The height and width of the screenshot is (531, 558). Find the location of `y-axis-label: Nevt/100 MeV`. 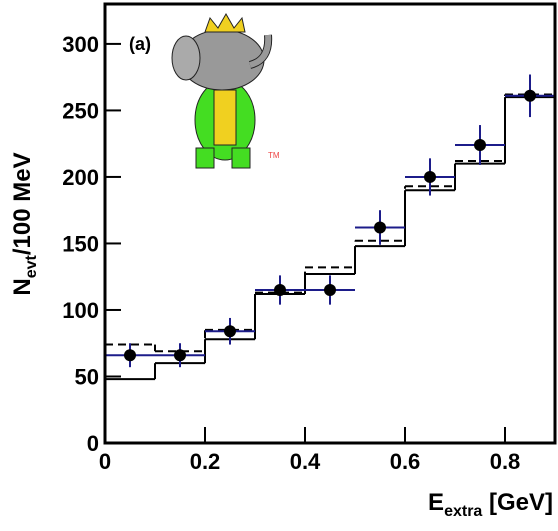

y-axis-label: Nevt/100 MeV is located at coordinates (24, 223).